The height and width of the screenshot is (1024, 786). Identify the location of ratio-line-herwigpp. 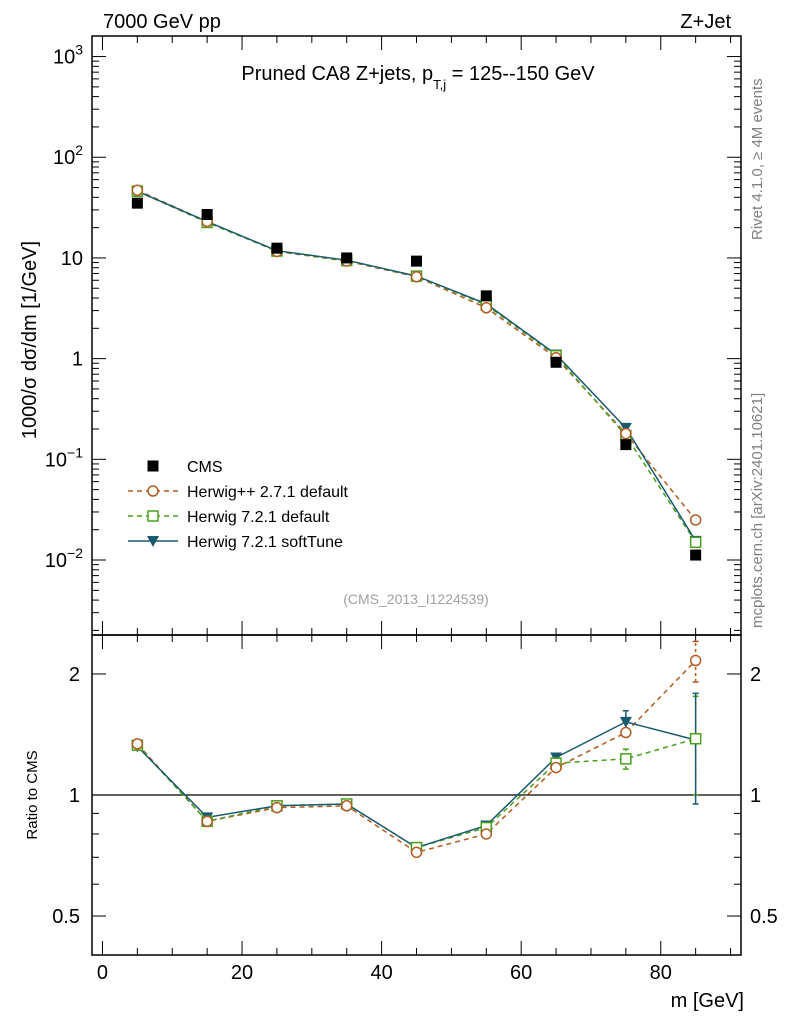
(416, 757).